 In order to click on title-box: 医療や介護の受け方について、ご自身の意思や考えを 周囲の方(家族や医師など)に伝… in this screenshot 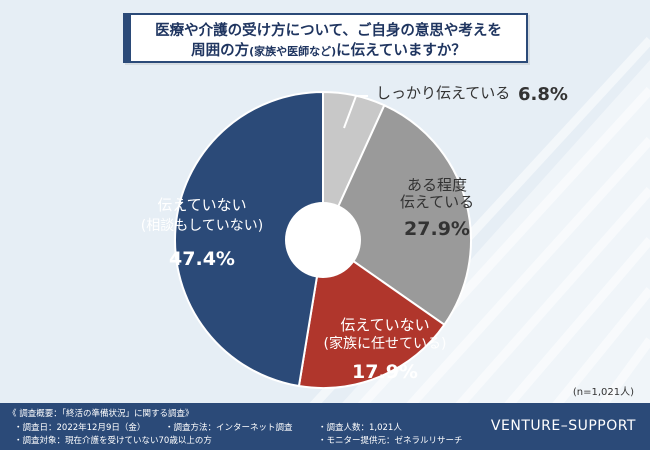, I will do `click(325, 38)`.